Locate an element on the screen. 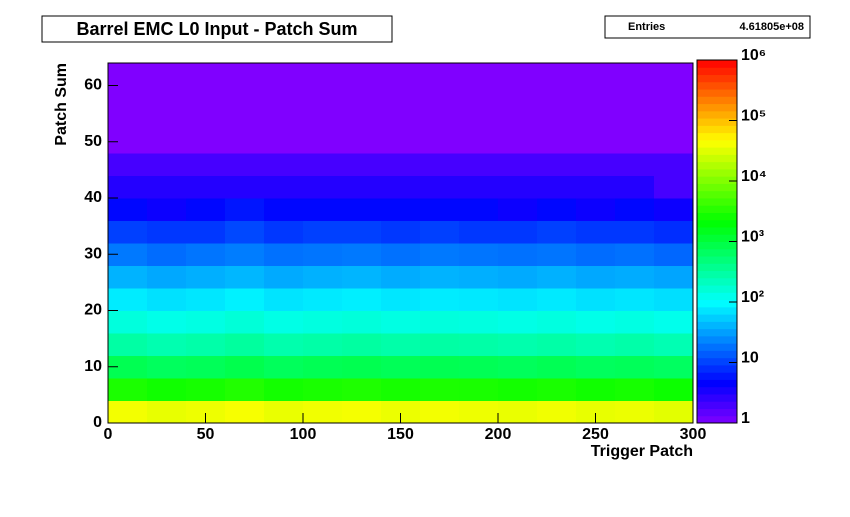 This screenshot has width=850, height=517. stats-value: 4.61805e+08 is located at coordinates (771, 27).